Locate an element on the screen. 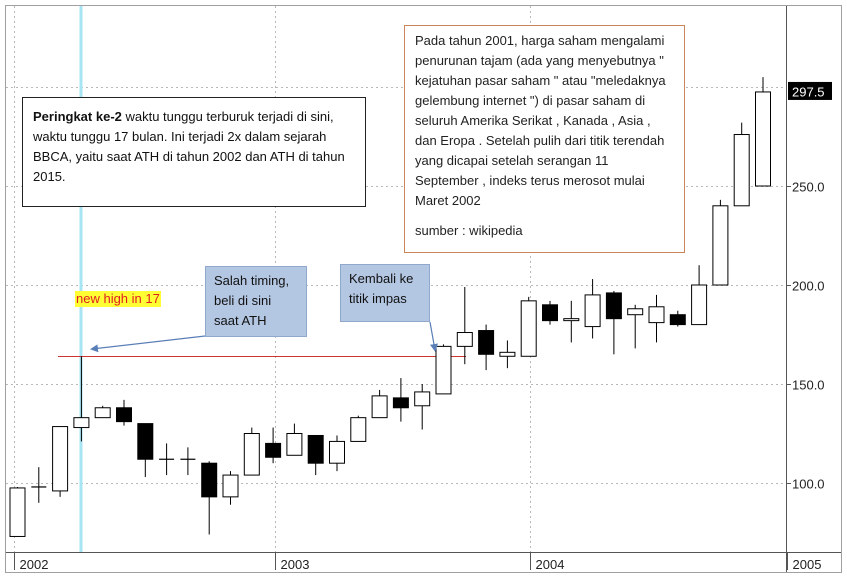  arrow-to-breakeven is located at coordinates (433, 336).